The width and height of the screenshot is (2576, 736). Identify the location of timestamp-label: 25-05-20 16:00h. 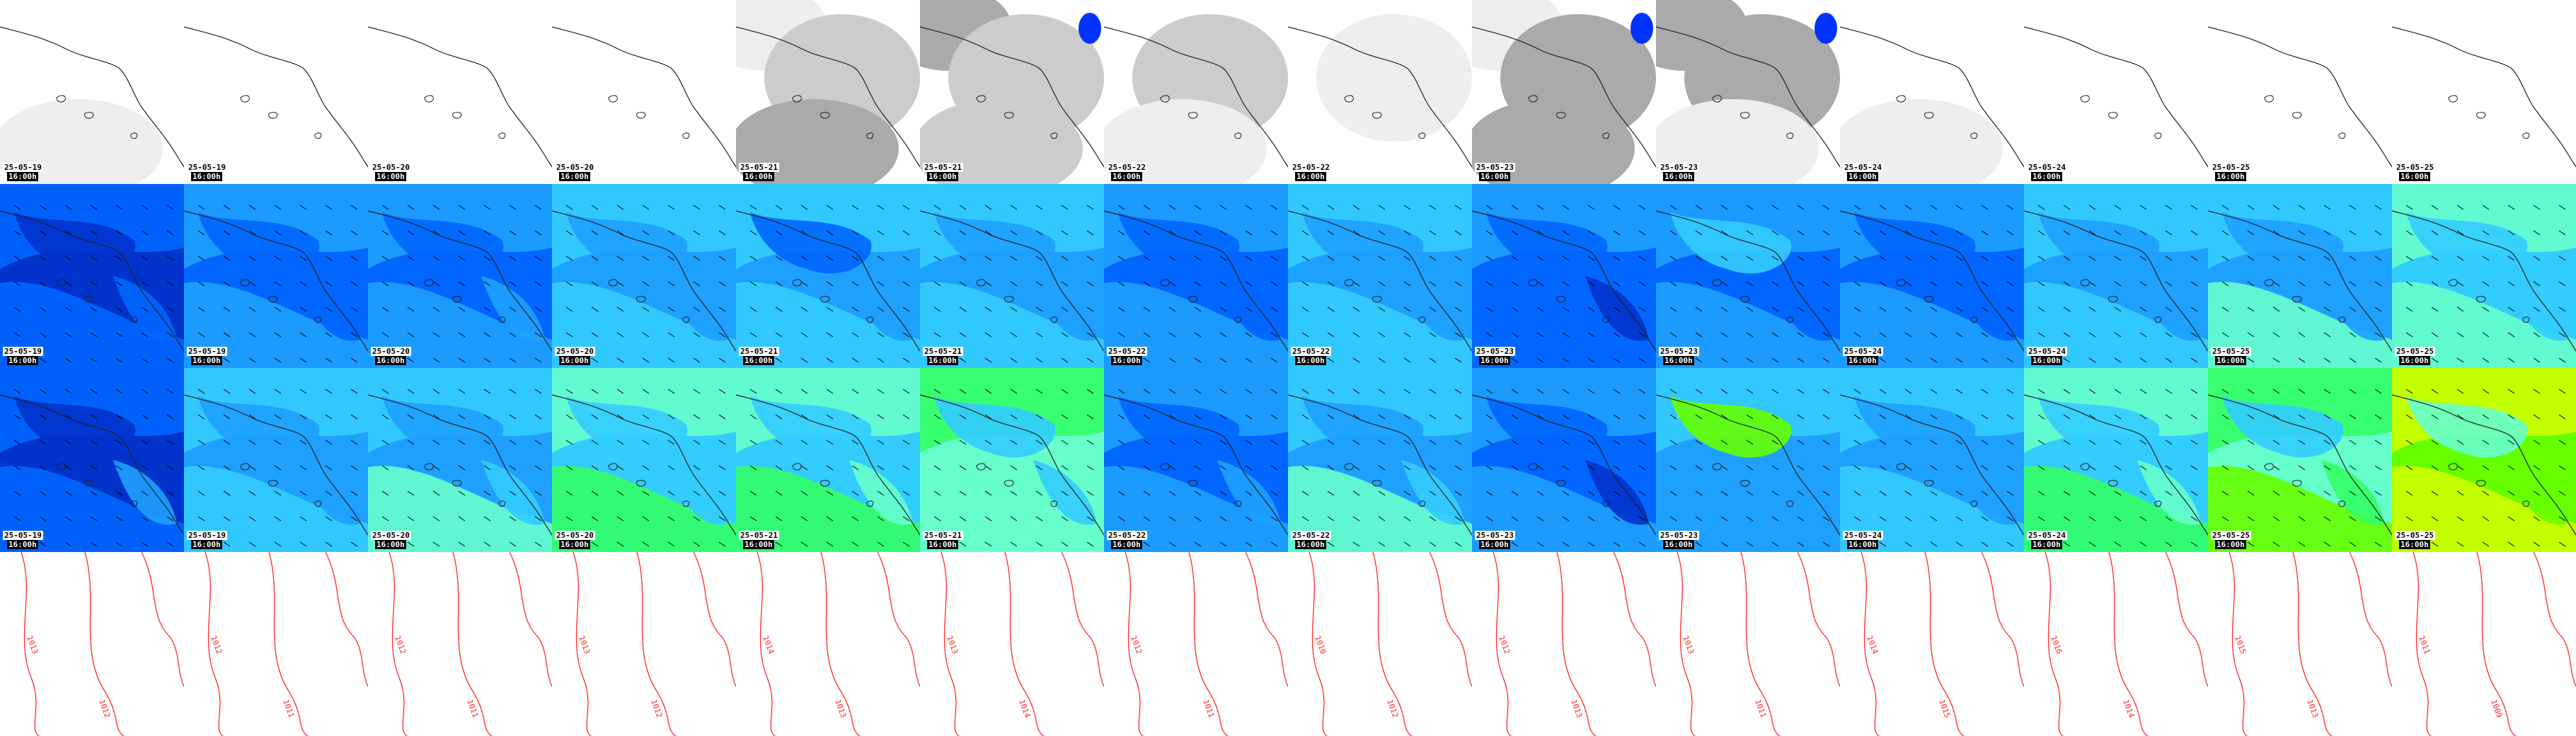
(575, 356).